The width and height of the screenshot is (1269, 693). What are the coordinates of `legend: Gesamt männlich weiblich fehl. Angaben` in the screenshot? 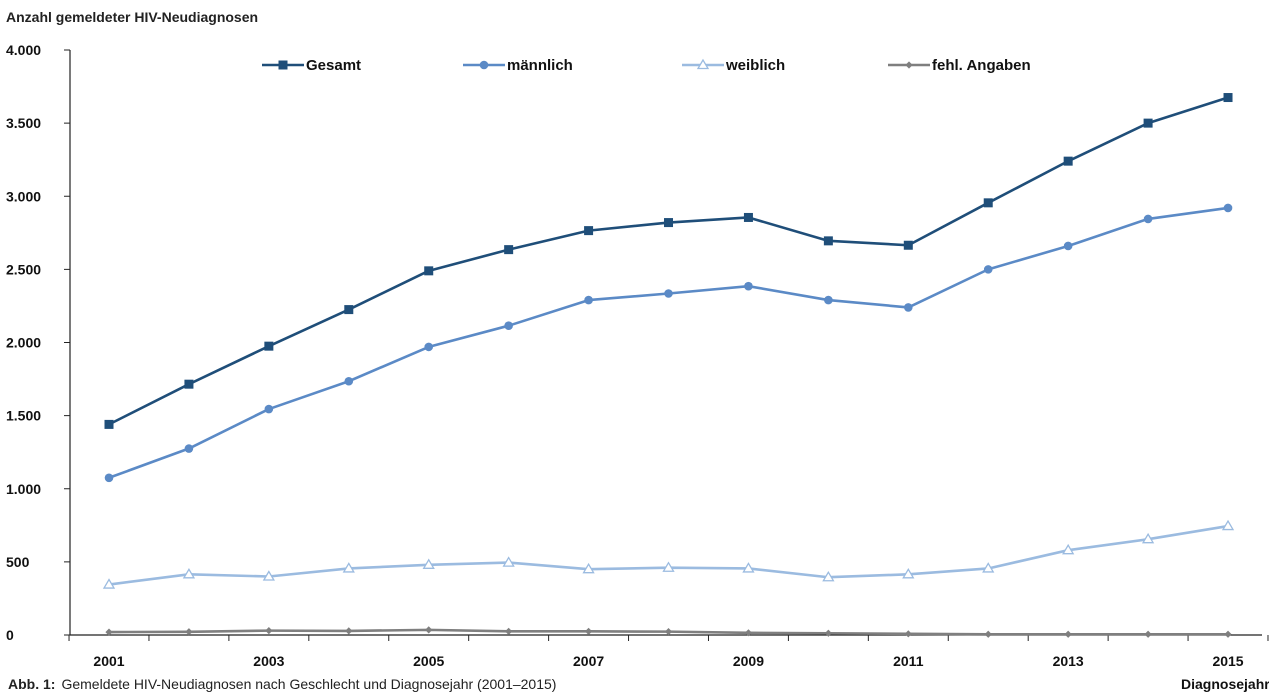 It's located at (646, 65).